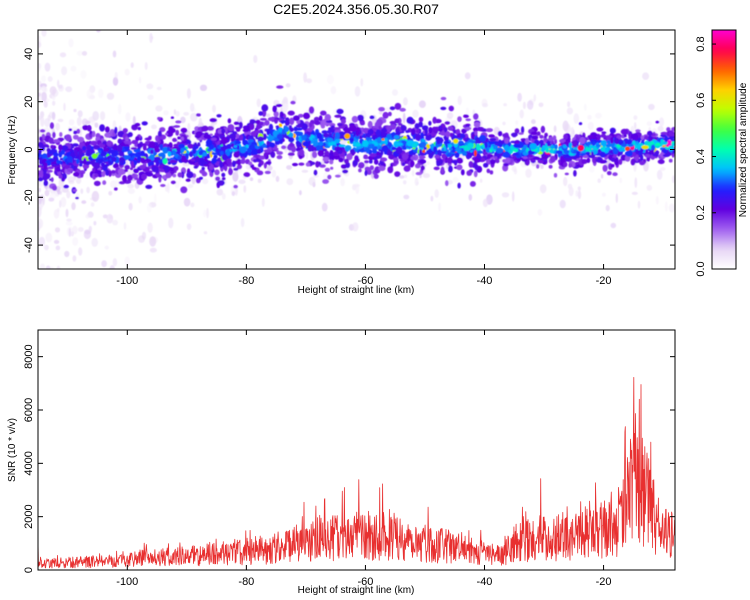  Describe the element at coordinates (743, 149) in the screenshot. I see `colorbar-label: Normalized spectral amplitude` at that location.